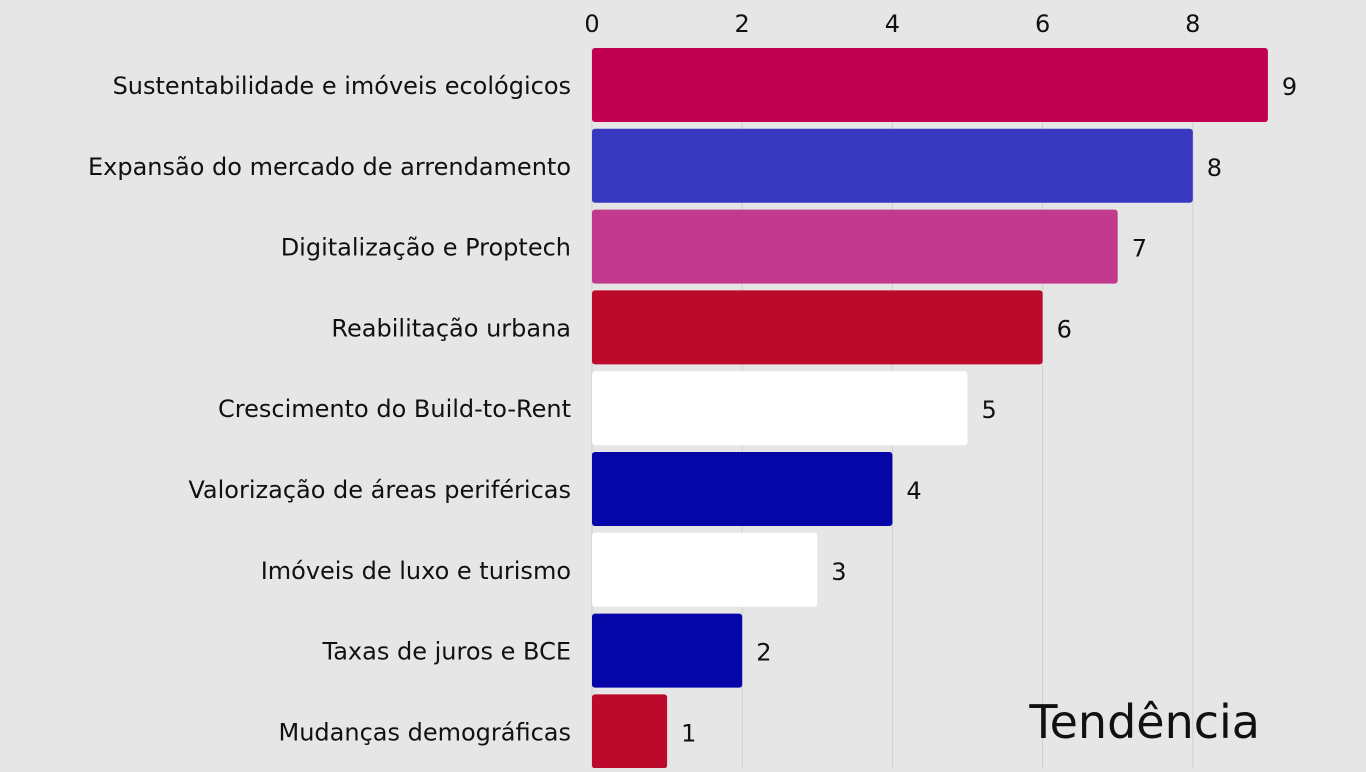 This screenshot has height=772, width=1366. I want to click on x-tick-label: 2, so click(742, 24).